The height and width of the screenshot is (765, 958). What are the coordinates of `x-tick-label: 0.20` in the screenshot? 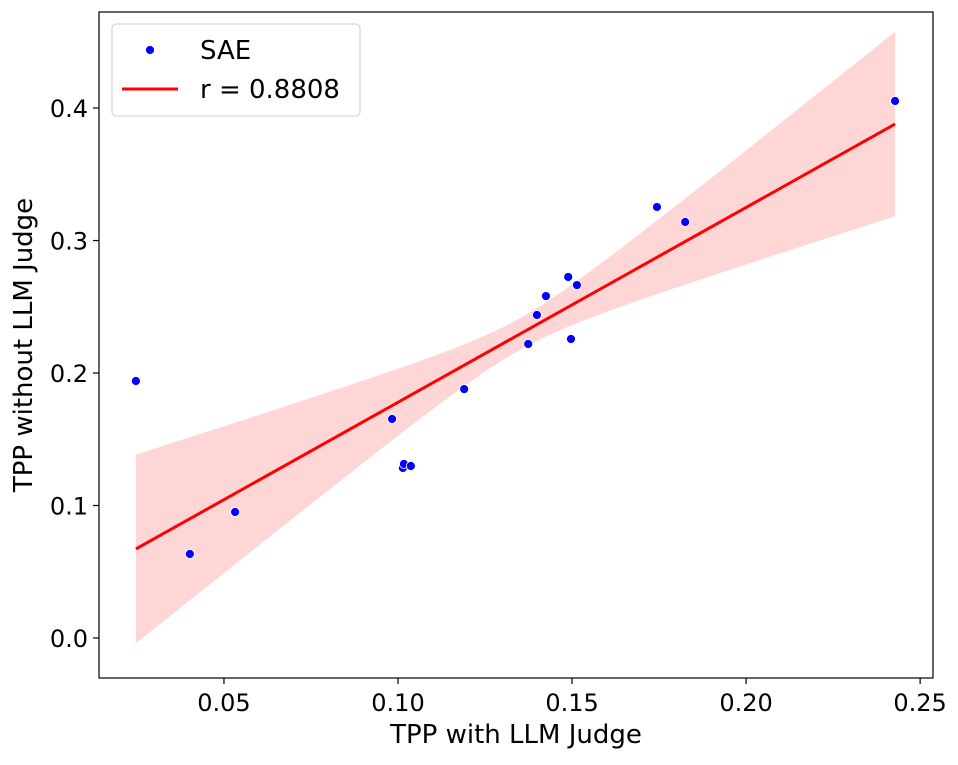 It's located at (745, 703).